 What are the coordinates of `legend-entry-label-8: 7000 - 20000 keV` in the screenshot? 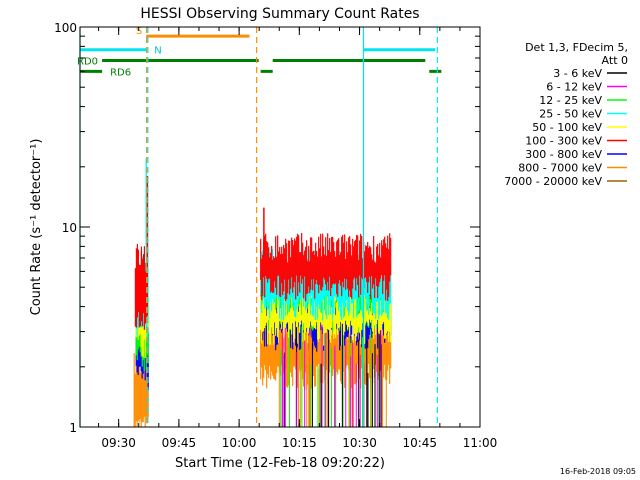 It's located at (553, 181).